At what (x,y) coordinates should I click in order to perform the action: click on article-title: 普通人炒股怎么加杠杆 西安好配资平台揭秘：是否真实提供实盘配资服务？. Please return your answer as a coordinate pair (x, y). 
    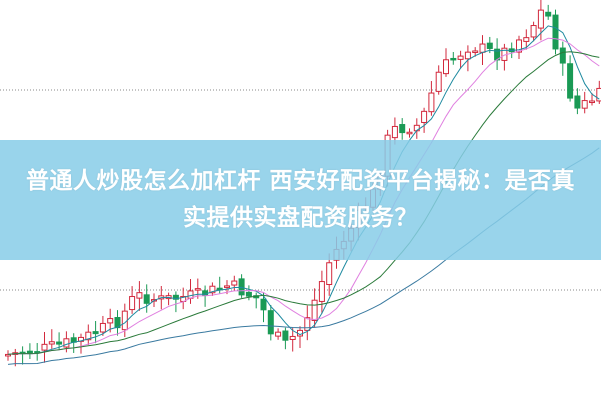
    Looking at the image, I should click on (300, 199).